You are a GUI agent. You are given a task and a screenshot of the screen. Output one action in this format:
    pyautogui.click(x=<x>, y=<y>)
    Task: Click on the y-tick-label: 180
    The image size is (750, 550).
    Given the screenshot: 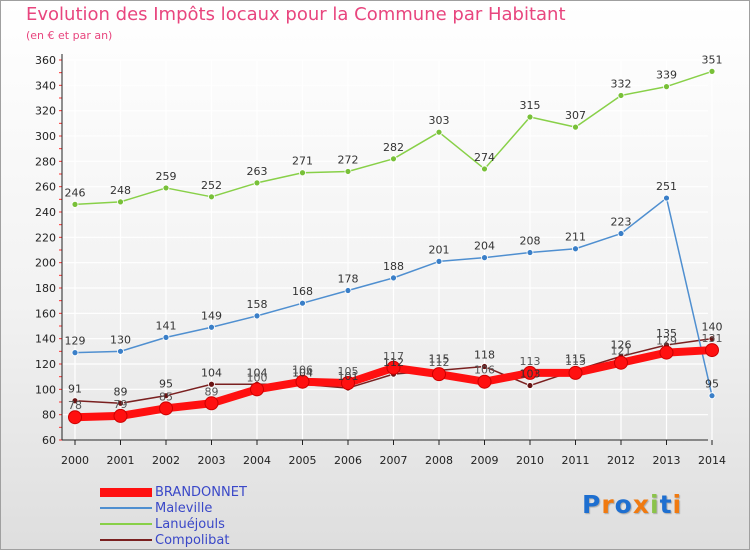 What is the action you would take?
    pyautogui.click(x=45, y=288)
    